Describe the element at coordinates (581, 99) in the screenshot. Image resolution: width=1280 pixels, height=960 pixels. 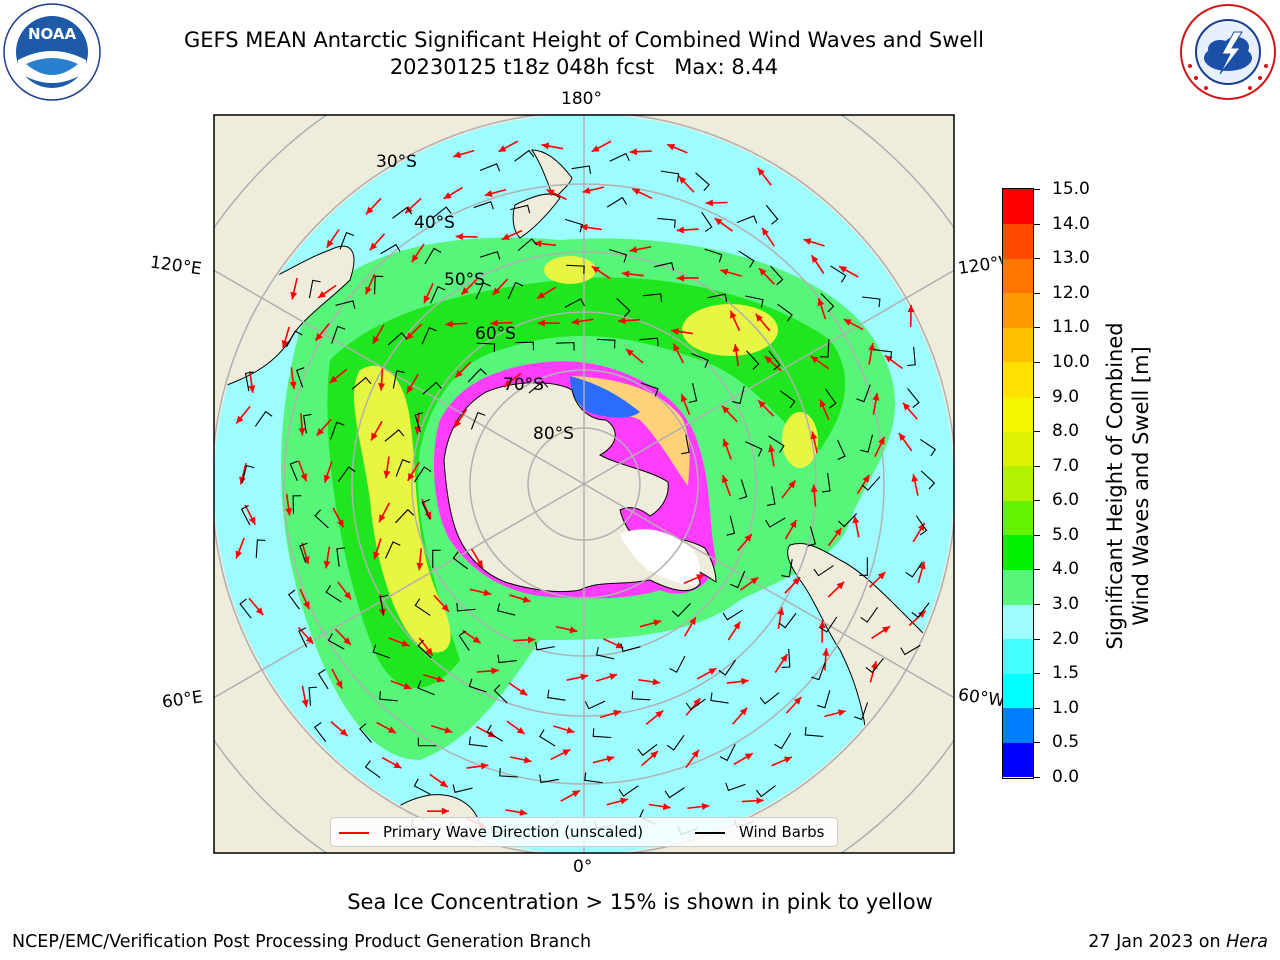
I see `lon-label-180: 180°` at that location.